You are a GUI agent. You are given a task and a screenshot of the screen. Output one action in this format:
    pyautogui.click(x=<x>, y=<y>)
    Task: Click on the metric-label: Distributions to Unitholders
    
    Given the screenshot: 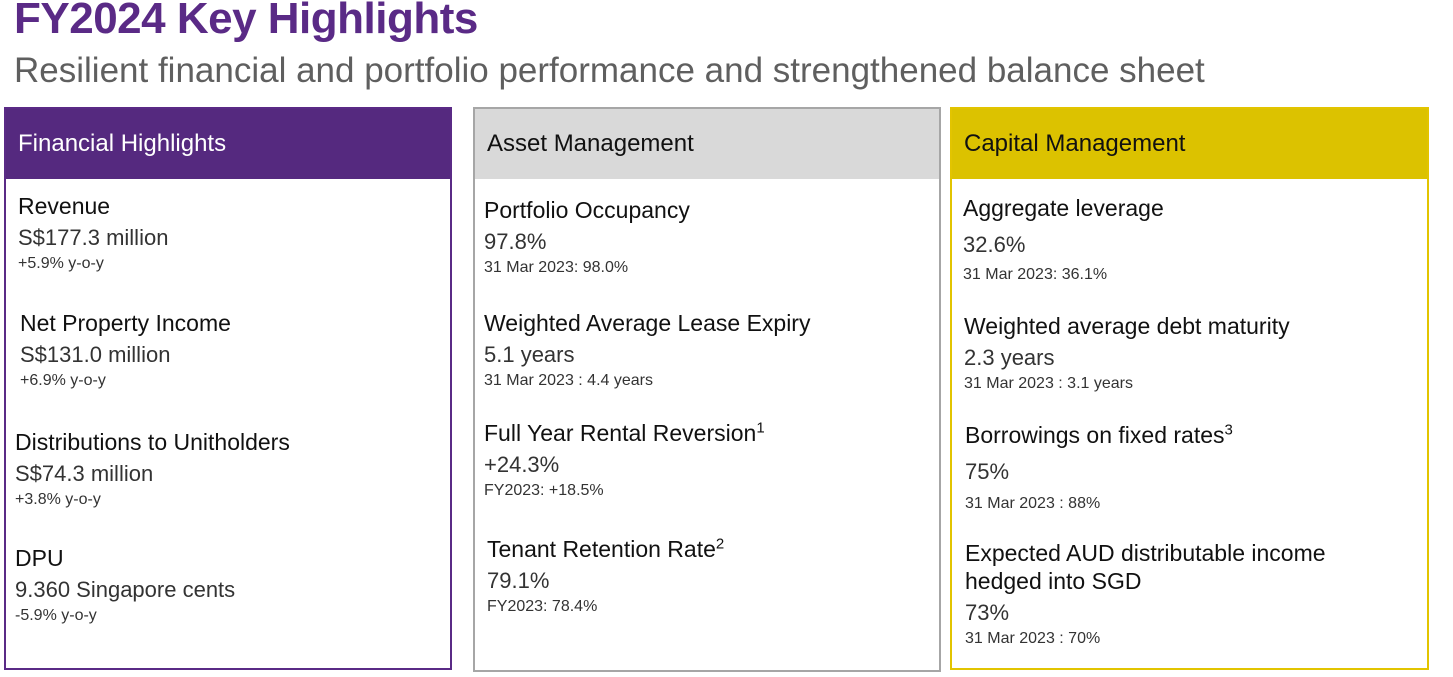 What is the action you would take?
    pyautogui.click(x=152, y=442)
    